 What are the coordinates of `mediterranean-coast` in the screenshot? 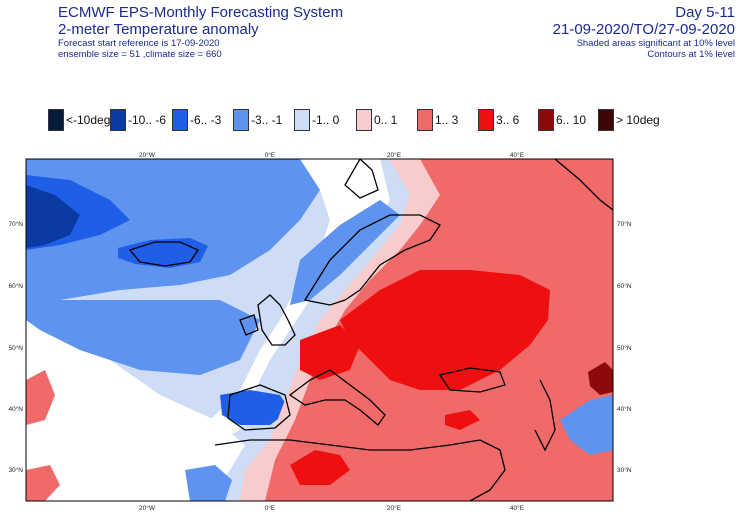 It's located at (337, 397).